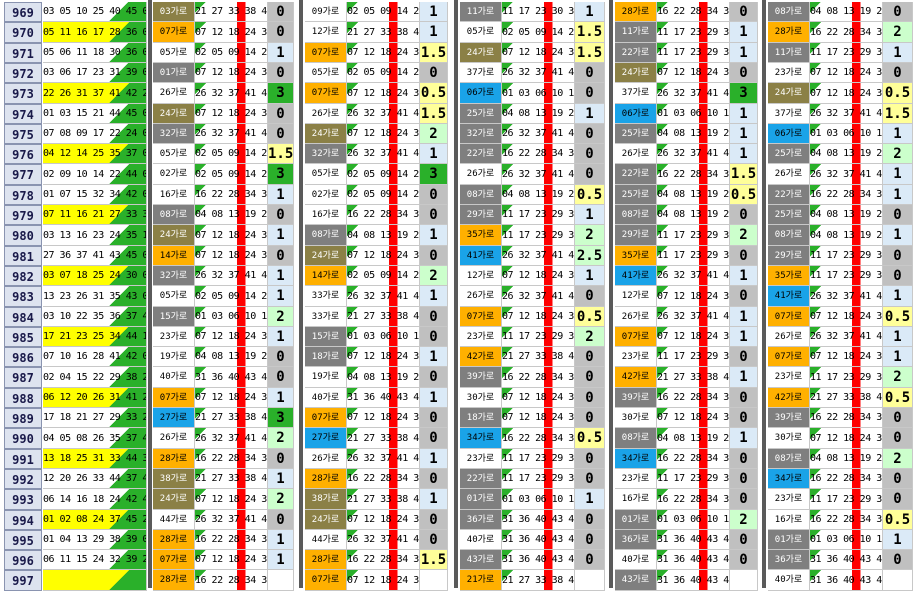 This screenshot has height=591, width=921. I want to click on panel-label-cell: 28가로, so click(636, 12).